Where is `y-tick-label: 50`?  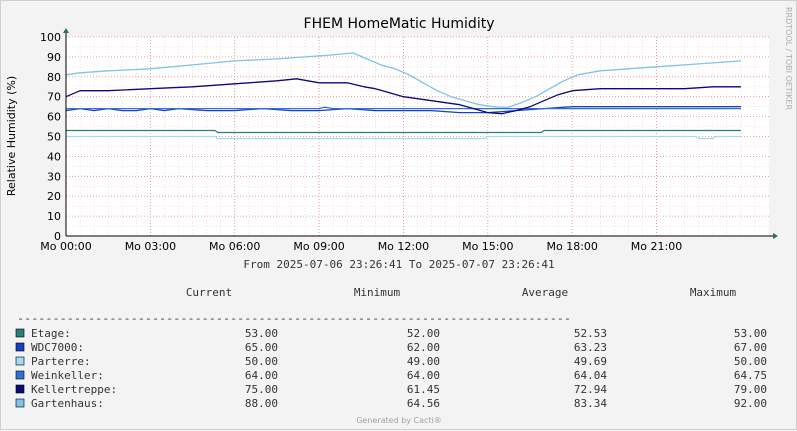
y-tick-label: 50 is located at coordinates (54, 137).